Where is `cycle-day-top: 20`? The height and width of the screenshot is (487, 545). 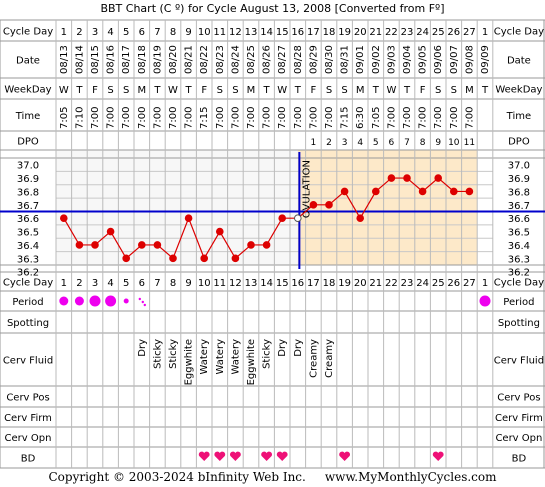
cycle-day-top: 20 is located at coordinates (360, 32).